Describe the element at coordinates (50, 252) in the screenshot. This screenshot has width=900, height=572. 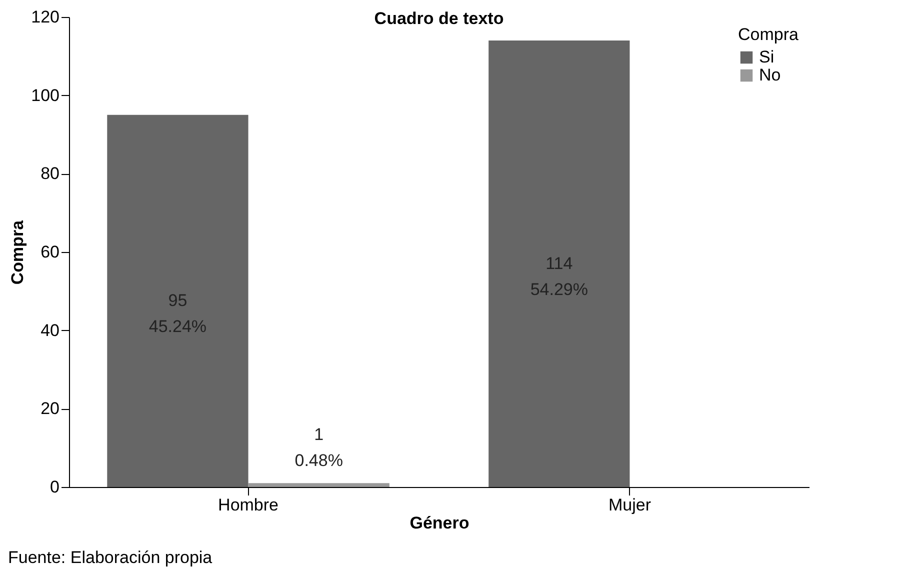
I see `y-tick-label: 60` at that location.